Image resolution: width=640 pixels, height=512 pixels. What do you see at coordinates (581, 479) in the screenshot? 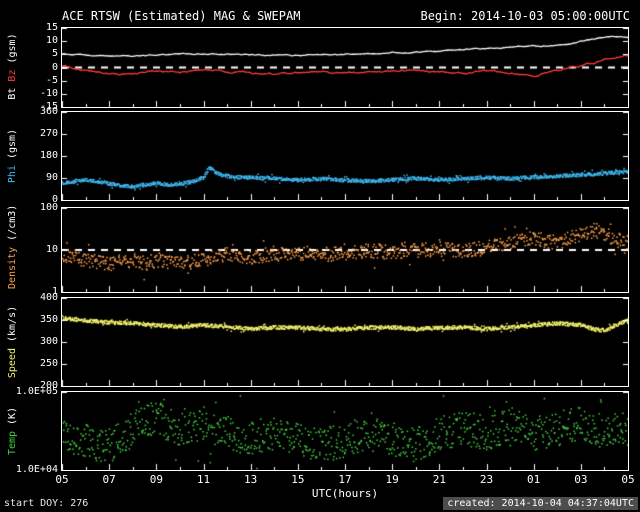
I see `x-tick-label: 03` at bounding box center [581, 479].